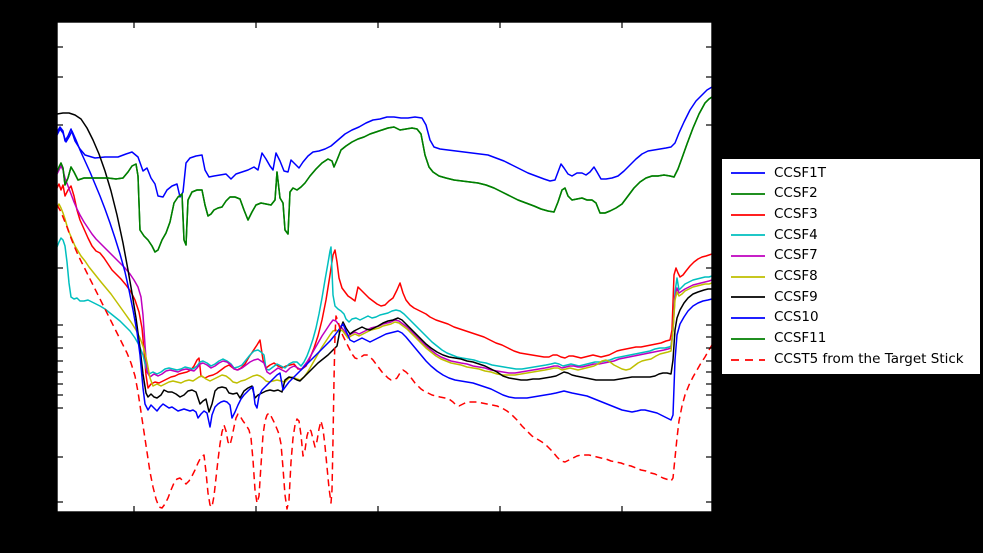  I want to click on legend-label: CCS10, so click(796, 317).